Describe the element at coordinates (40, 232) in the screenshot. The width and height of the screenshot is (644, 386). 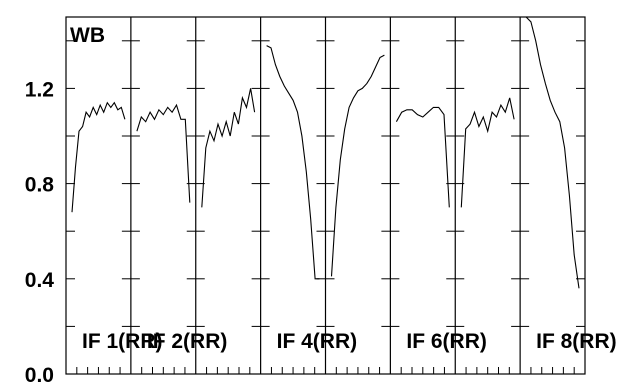
I see `y-axis: 0.0 0.4 0.8 1.2` at that location.